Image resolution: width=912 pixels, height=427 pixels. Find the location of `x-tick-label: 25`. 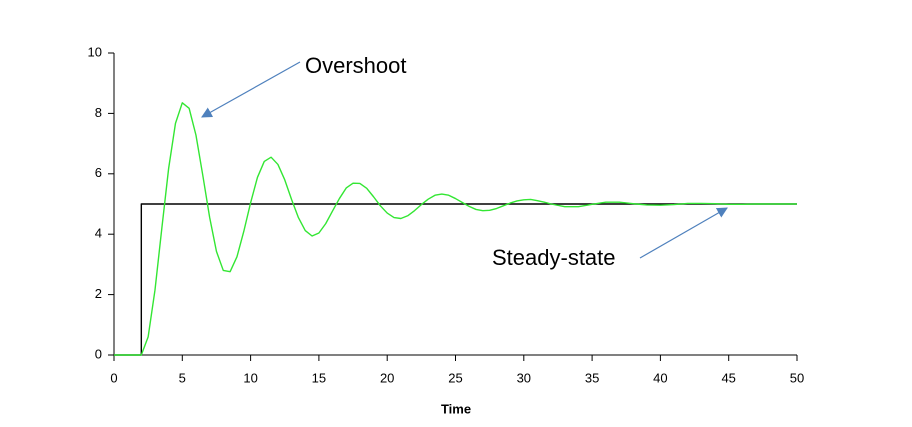

x-tick-label: 25 is located at coordinates (455, 377).